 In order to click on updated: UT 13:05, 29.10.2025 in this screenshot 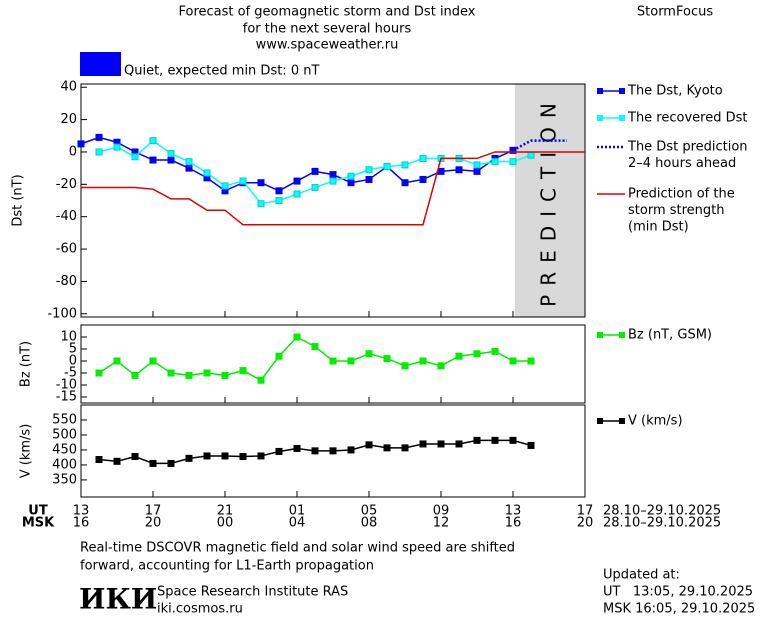, I will do `click(678, 592)`.